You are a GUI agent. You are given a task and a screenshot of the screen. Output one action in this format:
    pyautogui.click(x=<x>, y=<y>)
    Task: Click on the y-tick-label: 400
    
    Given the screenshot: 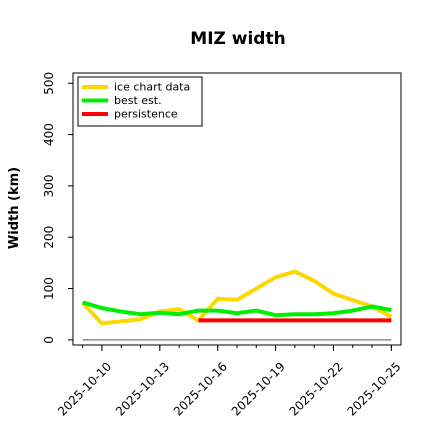 What is the action you would take?
    pyautogui.click(x=49, y=134)
    